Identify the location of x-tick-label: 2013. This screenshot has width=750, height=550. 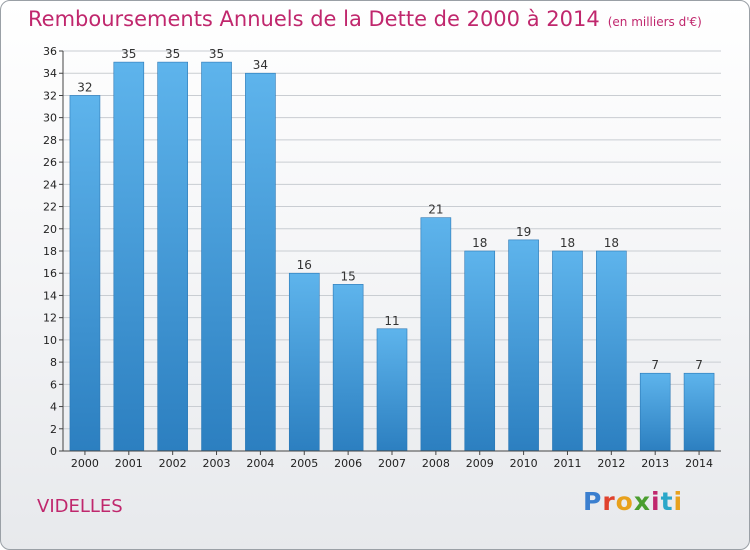
(655, 463).